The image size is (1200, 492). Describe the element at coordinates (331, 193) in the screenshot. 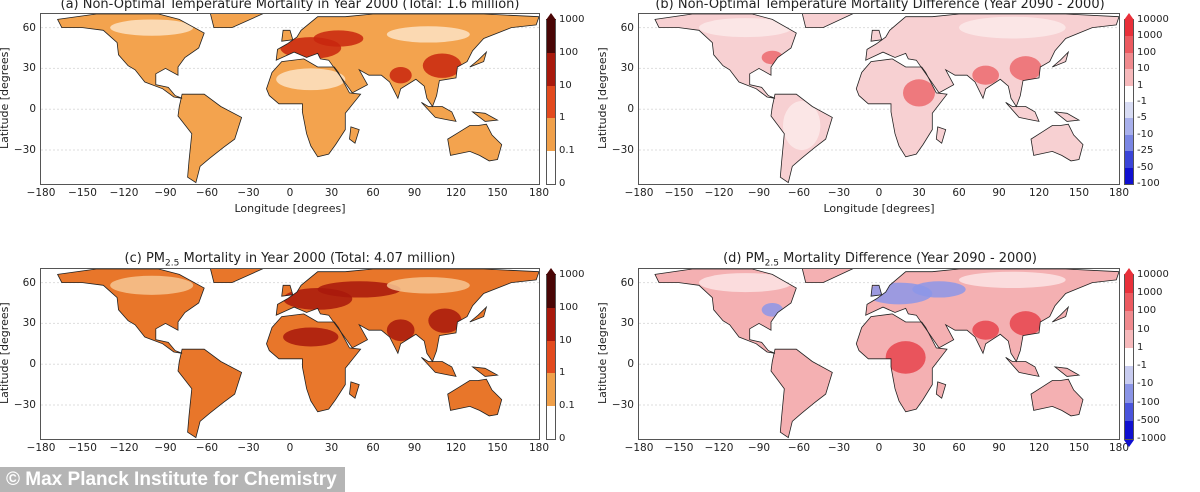

I see `longitude-tick-label: 30` at that location.